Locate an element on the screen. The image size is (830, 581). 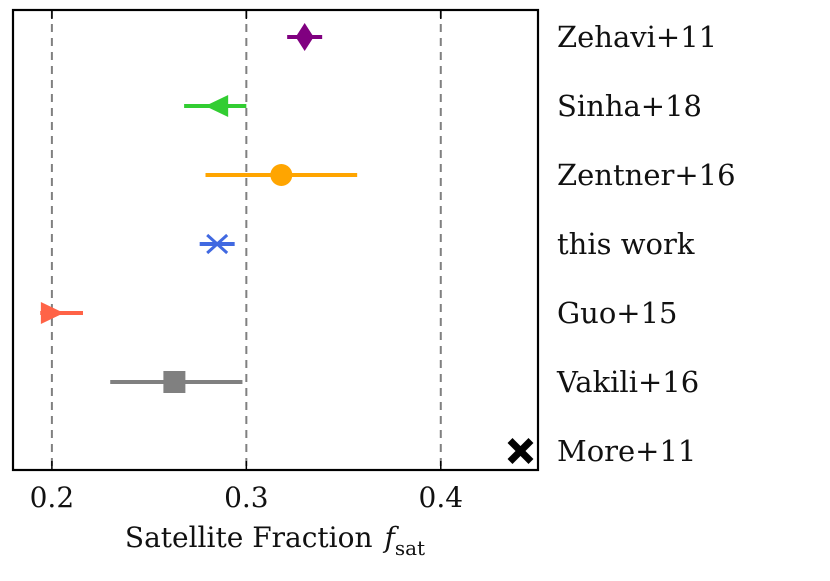
row-label: Zentner+16 is located at coordinates (646, 175).